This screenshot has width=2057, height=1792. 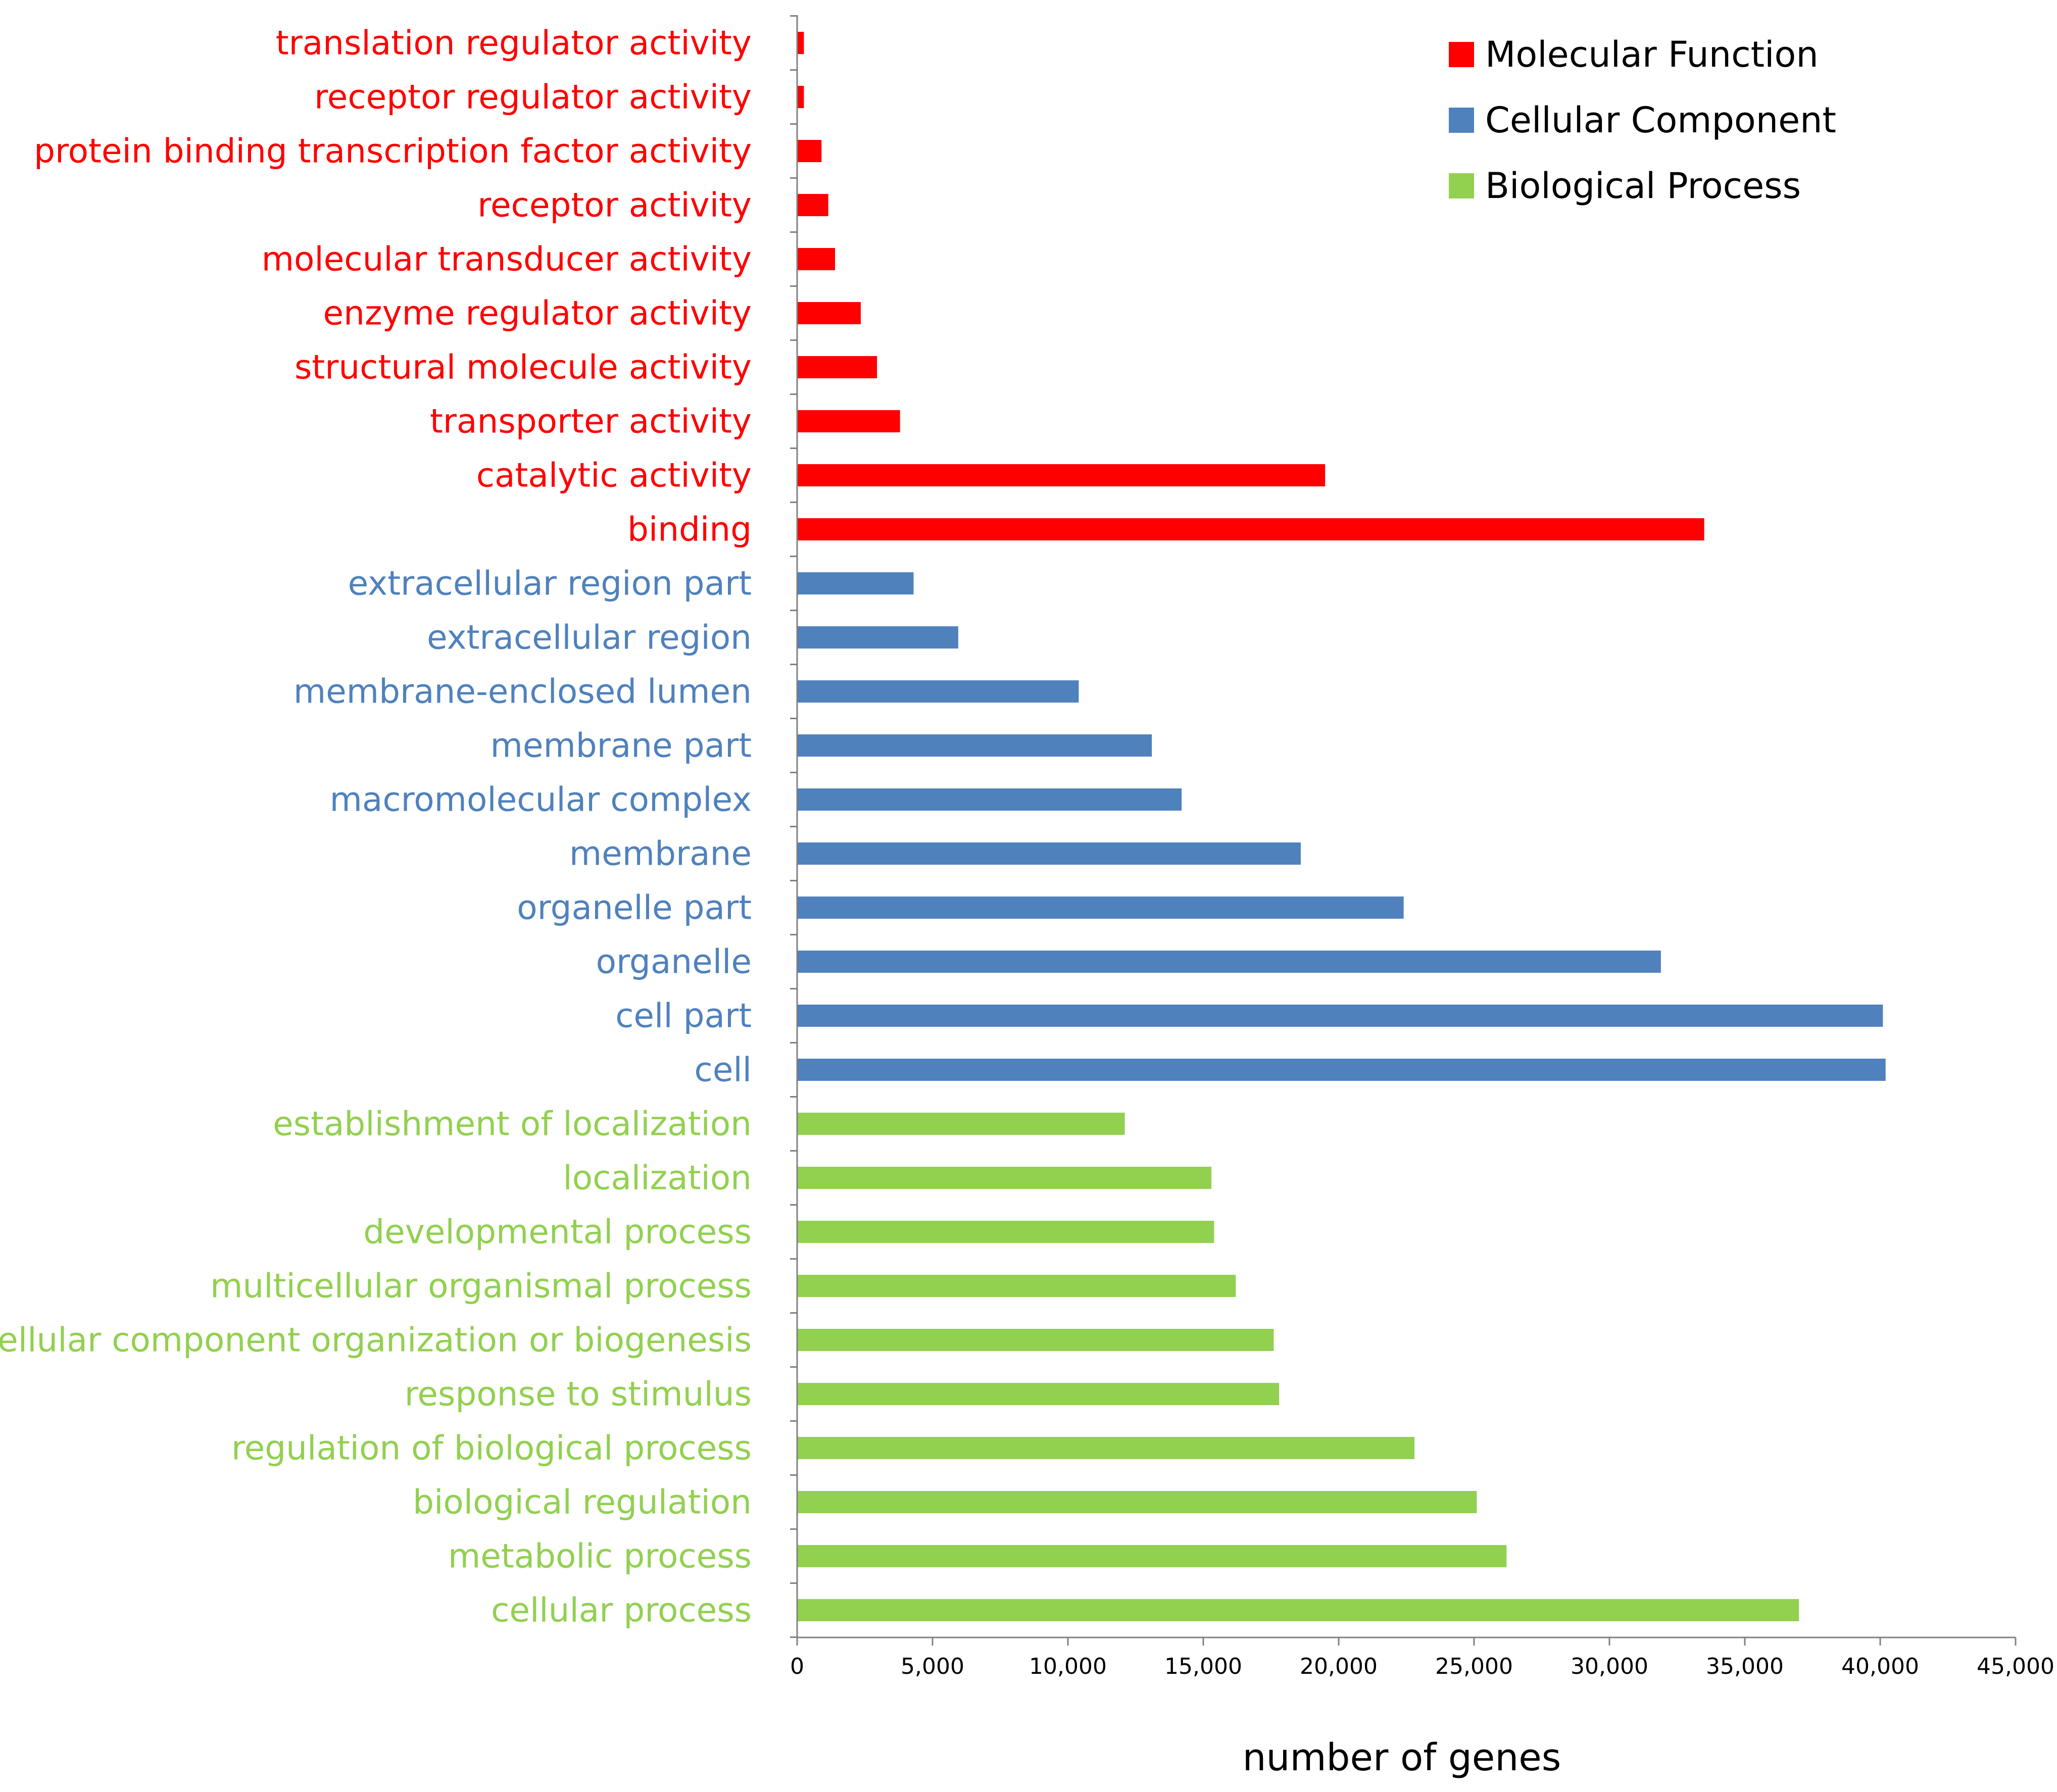 I want to click on category-label: multicellular organismal process, so click(x=481, y=1286).